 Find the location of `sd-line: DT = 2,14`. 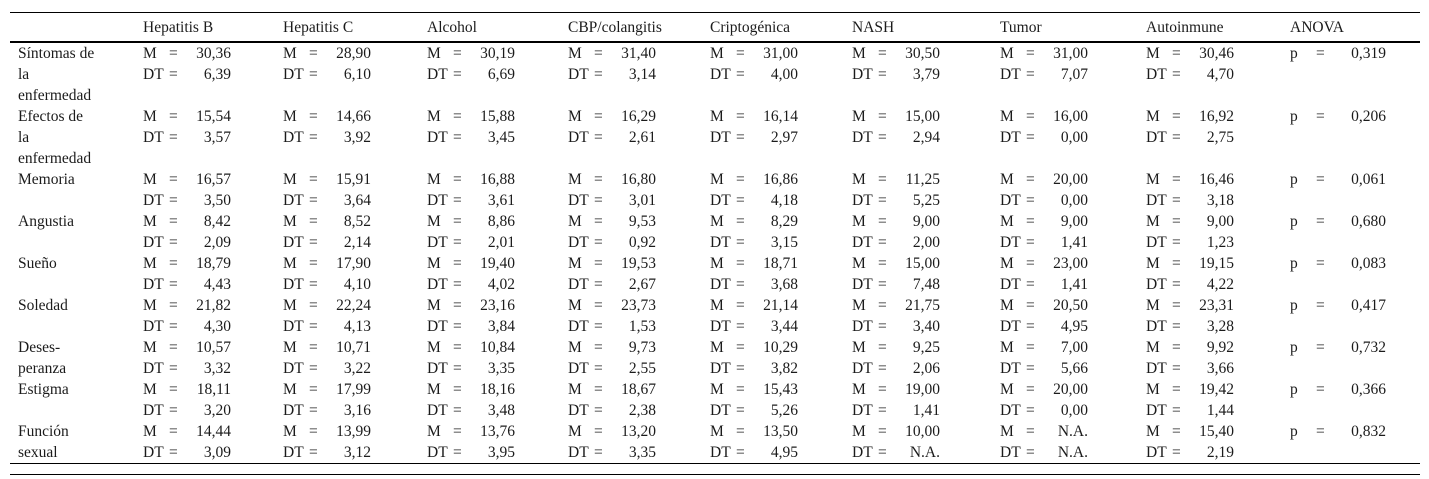

sd-line: DT = 2,14 is located at coordinates (355, 242).